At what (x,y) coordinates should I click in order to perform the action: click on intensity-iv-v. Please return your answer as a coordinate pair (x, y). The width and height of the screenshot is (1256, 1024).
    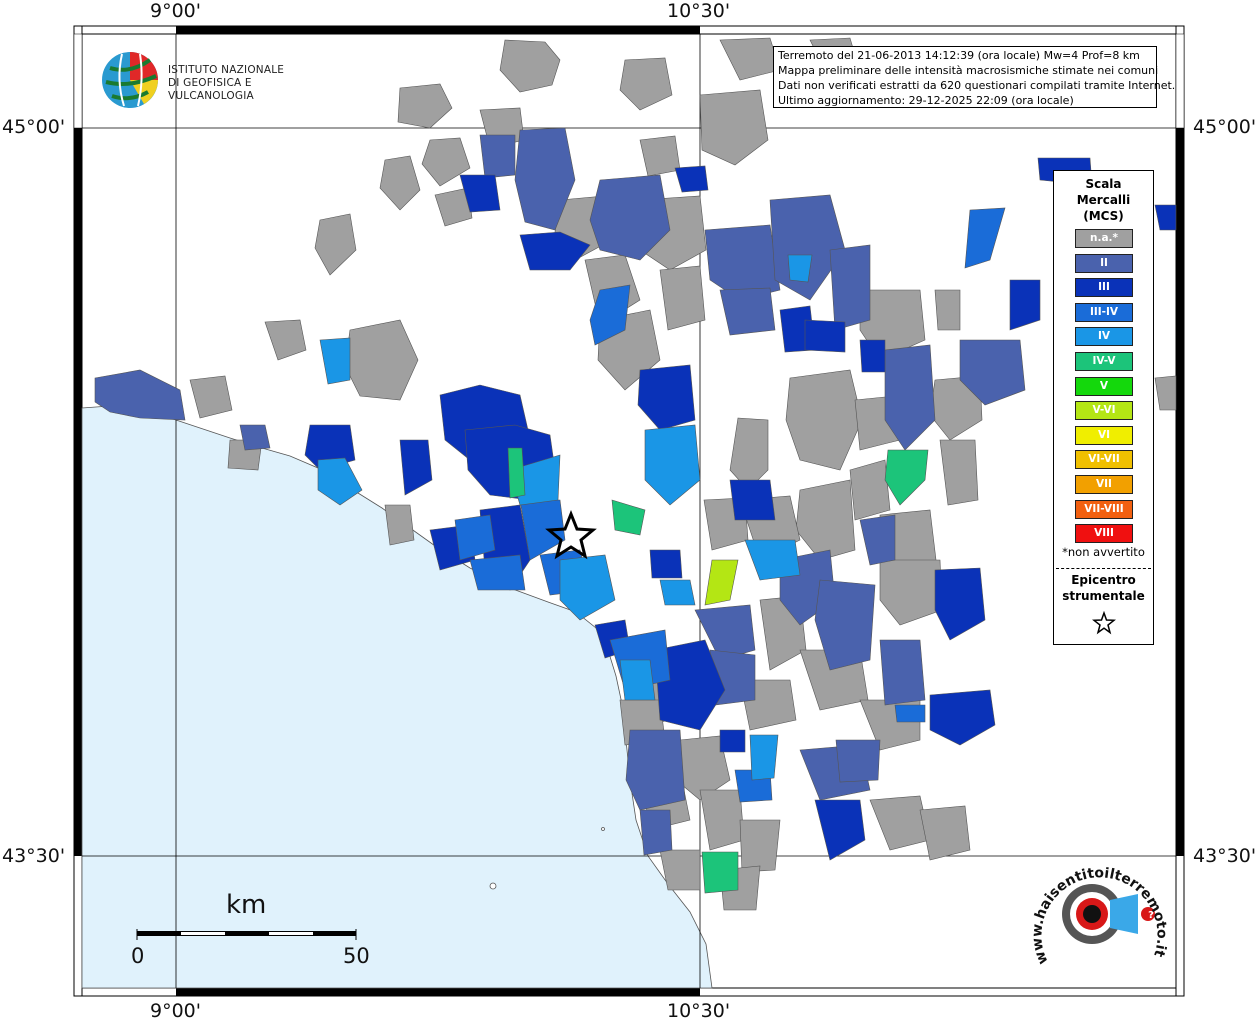
    Looking at the image, I should click on (718, 670).